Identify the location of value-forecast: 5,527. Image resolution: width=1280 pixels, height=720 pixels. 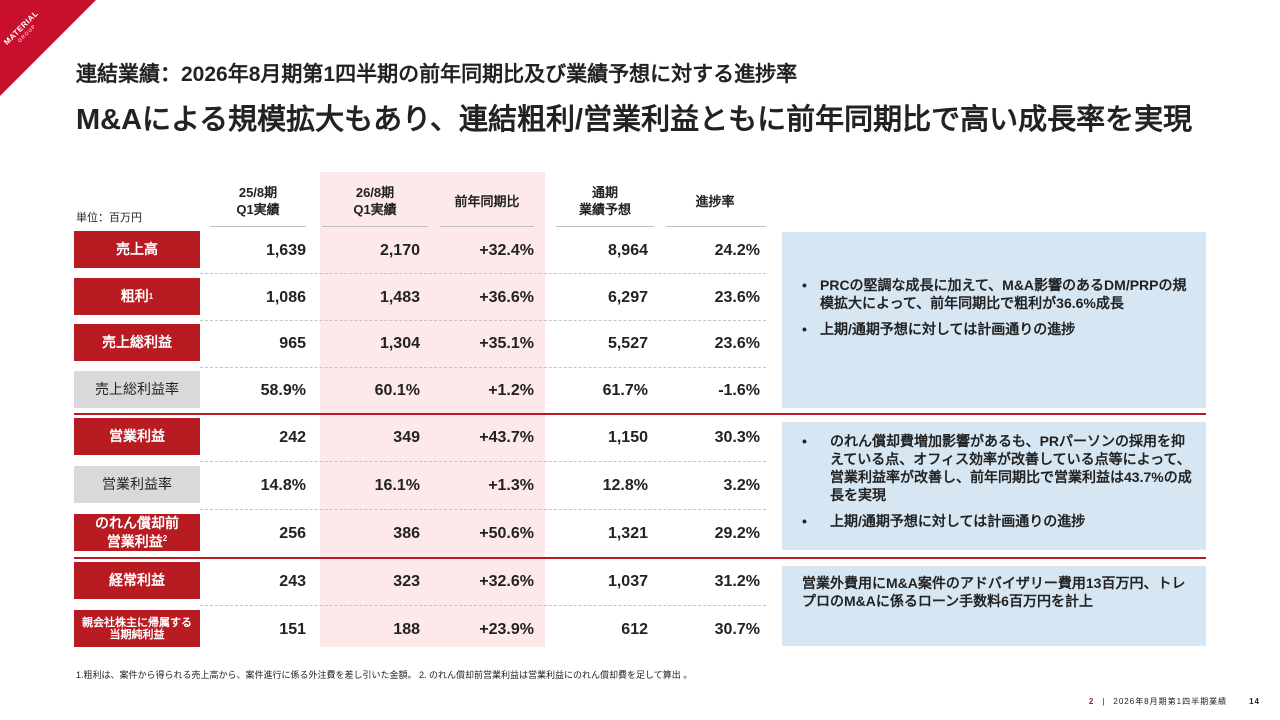
(627, 343).